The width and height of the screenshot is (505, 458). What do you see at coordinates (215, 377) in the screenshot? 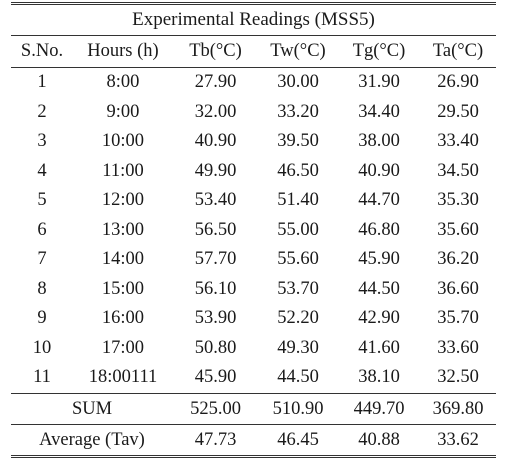
I see `cell-tb: 45.90` at bounding box center [215, 377].